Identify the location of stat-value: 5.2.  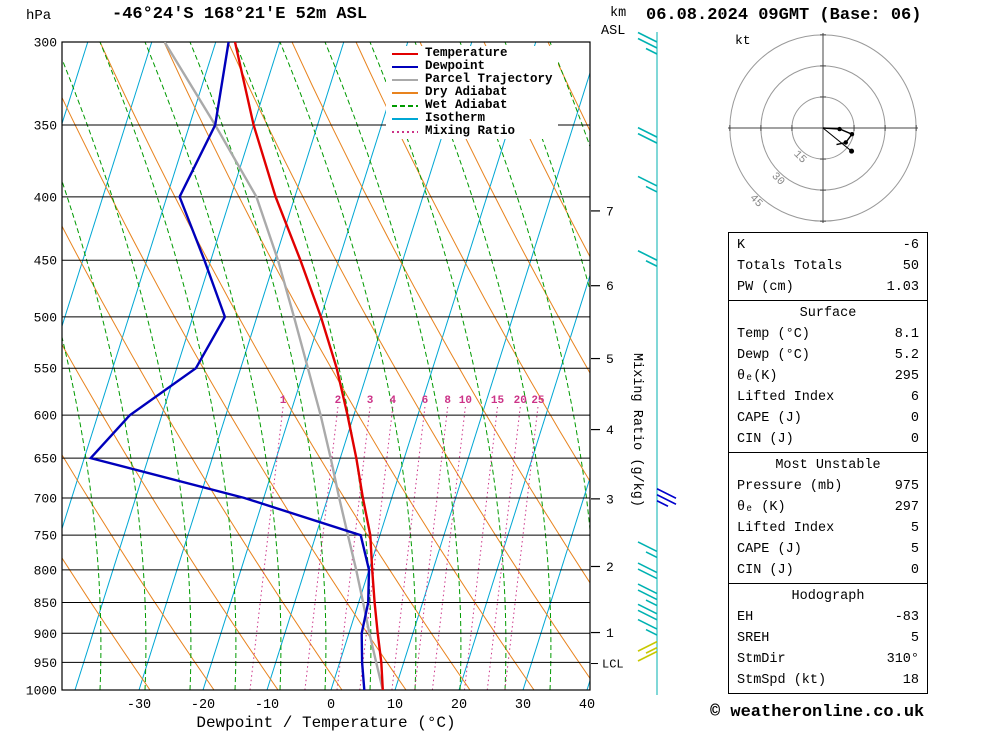
(906, 355).